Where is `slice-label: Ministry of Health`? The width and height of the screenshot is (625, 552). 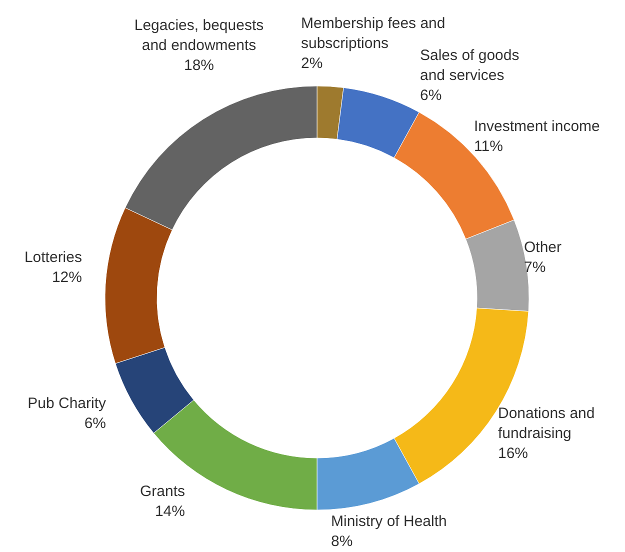 slice-label: Ministry of Health is located at coordinates (389, 521).